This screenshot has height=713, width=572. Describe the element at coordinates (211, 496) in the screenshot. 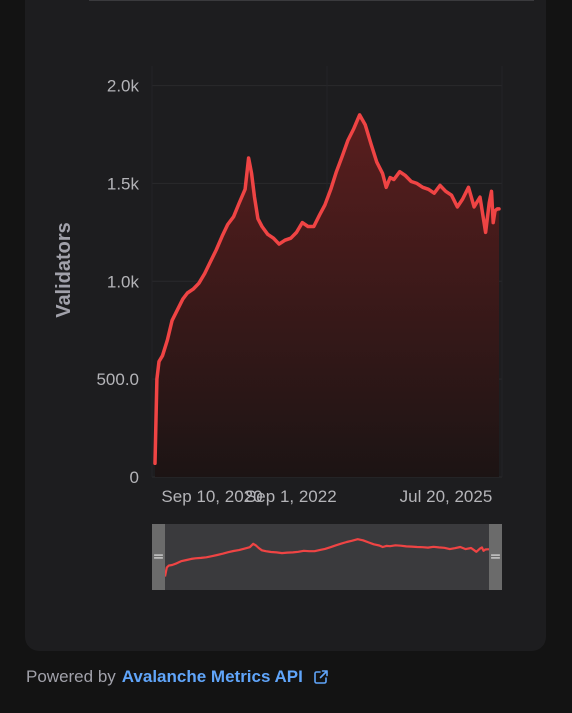

I see `x-tick-label: Sep 10, 2020` at that location.